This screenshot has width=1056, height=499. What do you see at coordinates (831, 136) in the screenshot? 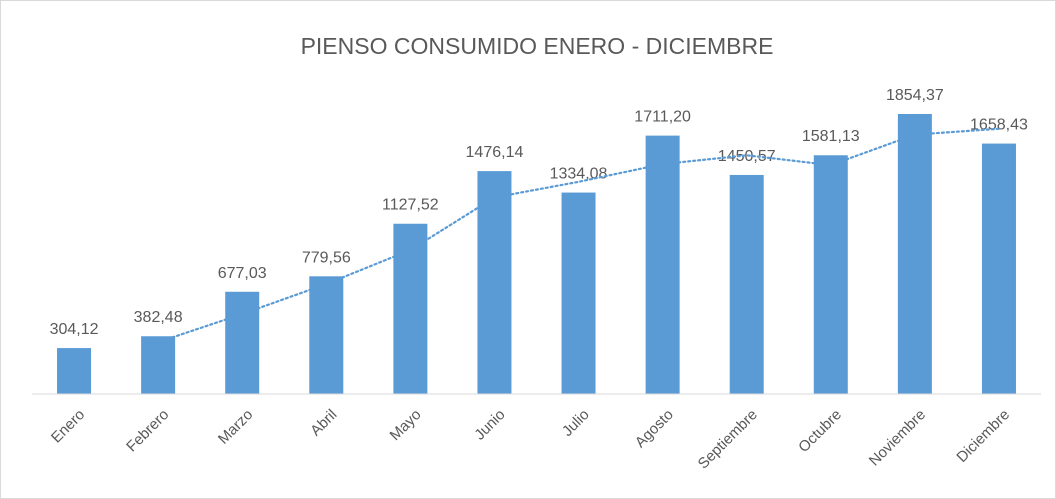
I see `data-label: 1581,13` at bounding box center [831, 136].